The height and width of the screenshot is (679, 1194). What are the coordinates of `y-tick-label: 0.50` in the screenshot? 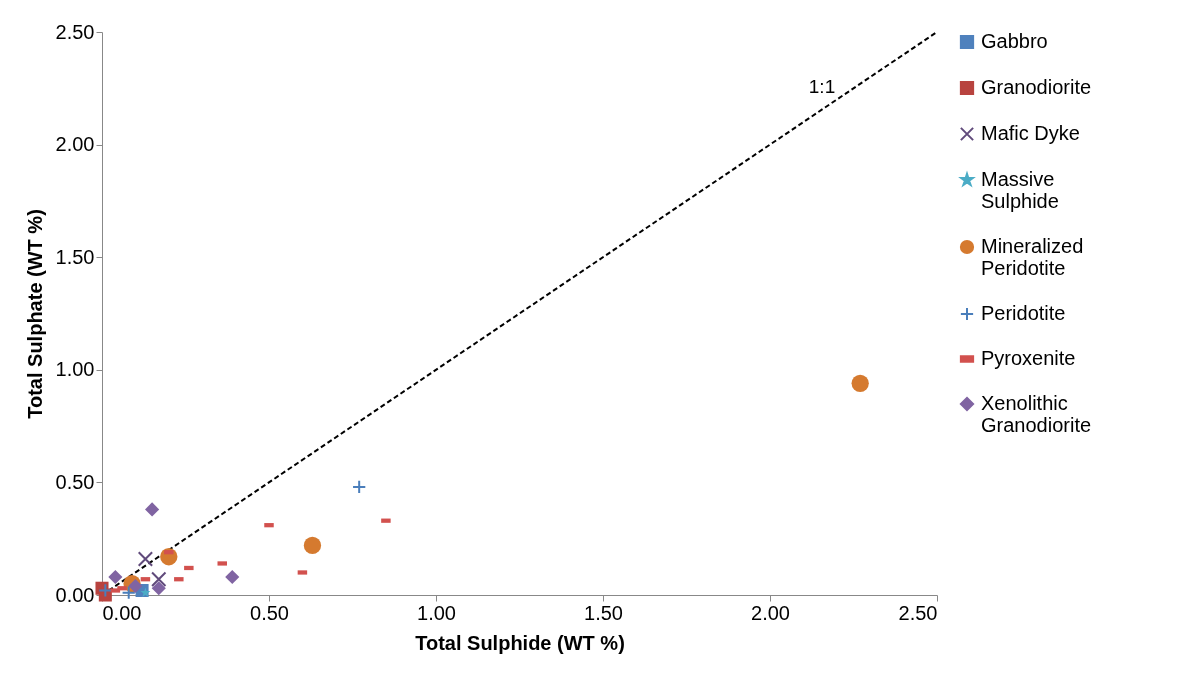 It's located at (75, 481).